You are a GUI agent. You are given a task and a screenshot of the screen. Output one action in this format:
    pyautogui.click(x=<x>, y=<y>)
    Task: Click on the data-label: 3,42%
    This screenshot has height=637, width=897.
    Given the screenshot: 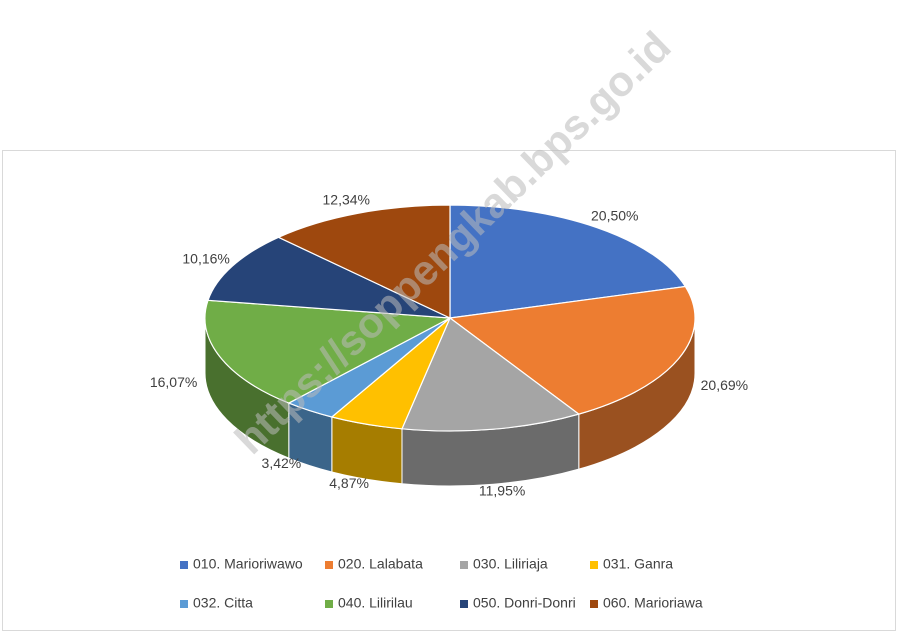 What is the action you would take?
    pyautogui.click(x=282, y=463)
    